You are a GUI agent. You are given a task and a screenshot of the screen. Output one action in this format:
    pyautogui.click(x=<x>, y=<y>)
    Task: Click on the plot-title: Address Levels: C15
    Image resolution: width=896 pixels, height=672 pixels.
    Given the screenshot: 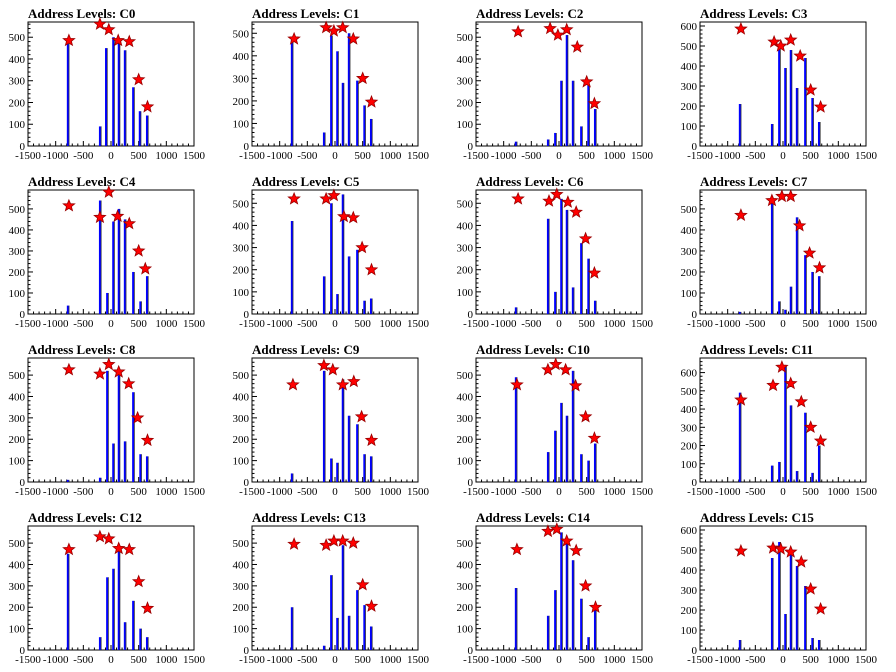 What is the action you would take?
    pyautogui.click(x=757, y=517)
    